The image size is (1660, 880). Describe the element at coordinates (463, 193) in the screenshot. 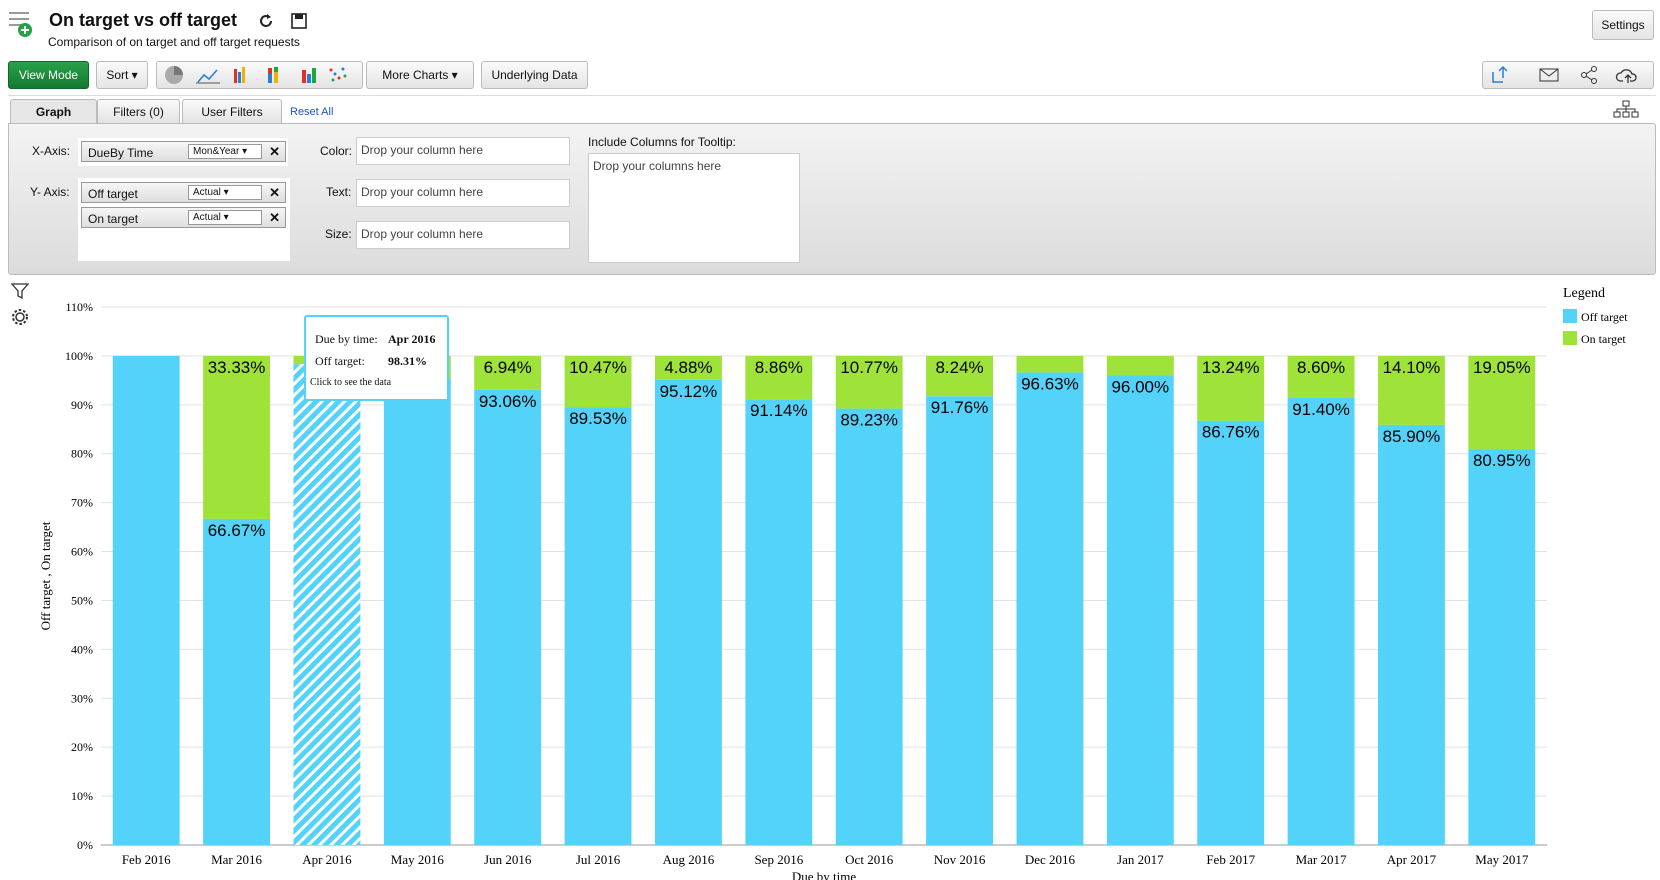

I see `text-drop: Drop your column here` at that location.